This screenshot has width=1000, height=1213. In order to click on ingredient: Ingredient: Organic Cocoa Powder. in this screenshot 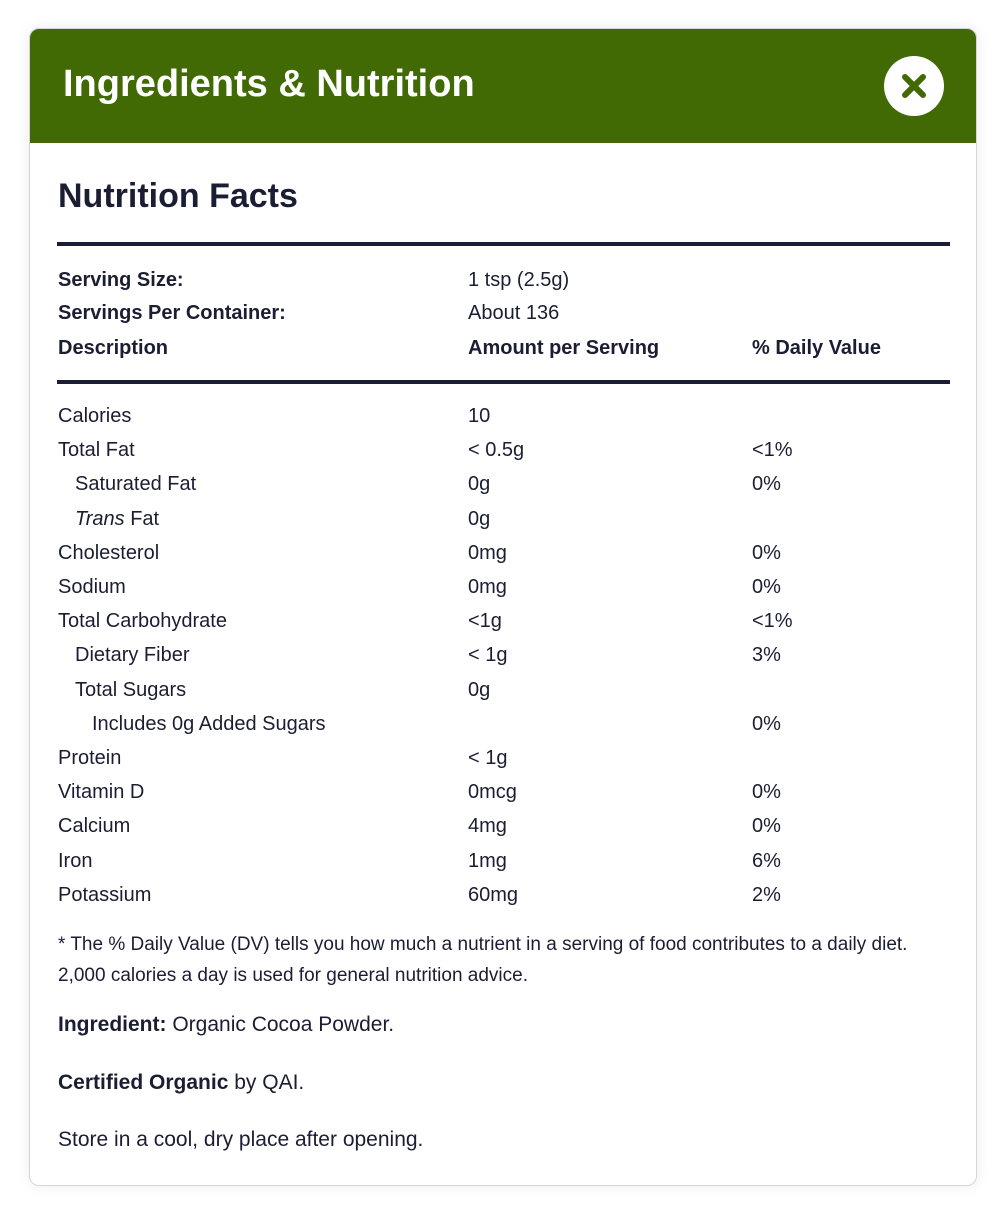, I will do `click(226, 1025)`.